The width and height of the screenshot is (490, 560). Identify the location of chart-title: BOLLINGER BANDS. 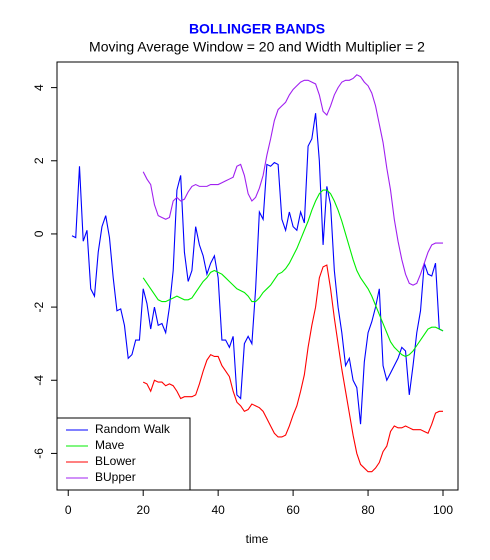
(257, 29).